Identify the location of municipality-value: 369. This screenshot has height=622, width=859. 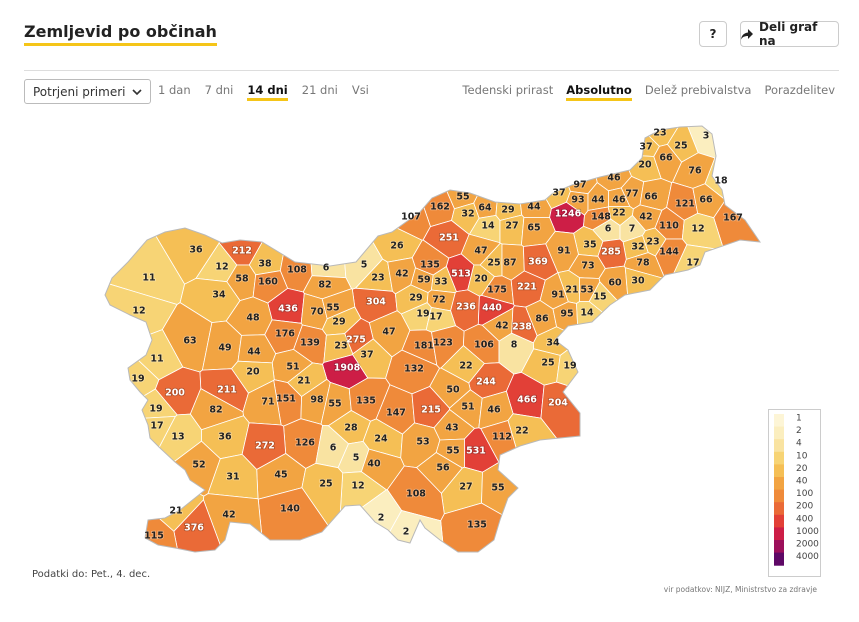
(538, 262).